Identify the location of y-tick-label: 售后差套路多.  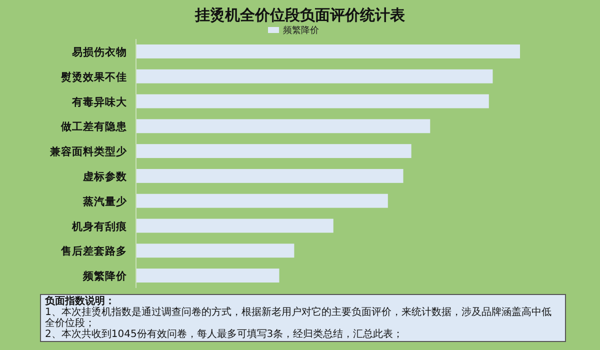
(93, 251).